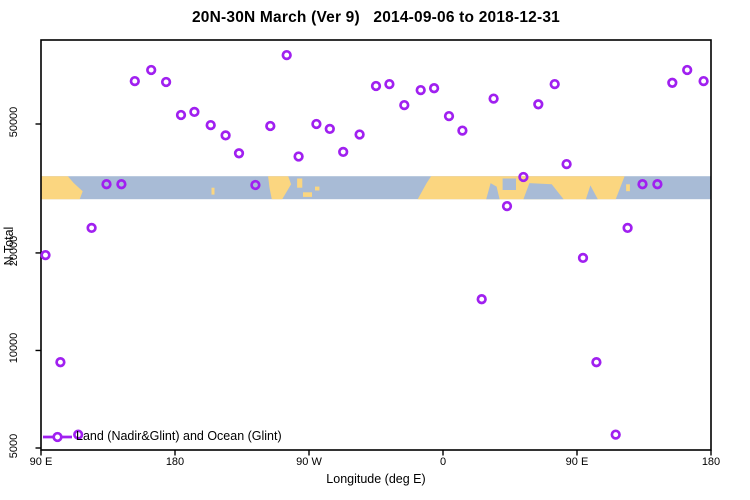 The height and width of the screenshot is (500, 750). Describe the element at coordinates (443, 462) in the screenshot. I see `x-tick-label: 0` at that location.